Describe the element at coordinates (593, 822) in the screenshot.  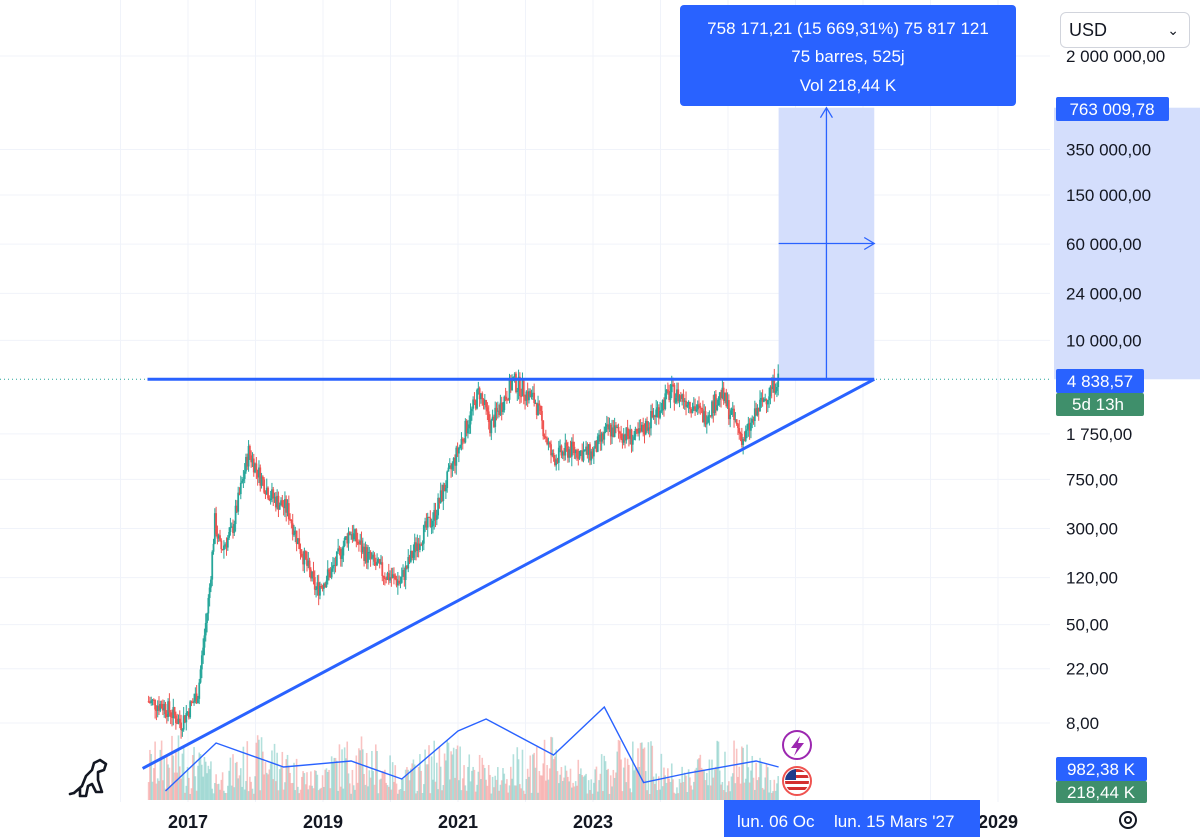
I see `x-ticks: 2017 2019 2021 2023 2029` at that location.